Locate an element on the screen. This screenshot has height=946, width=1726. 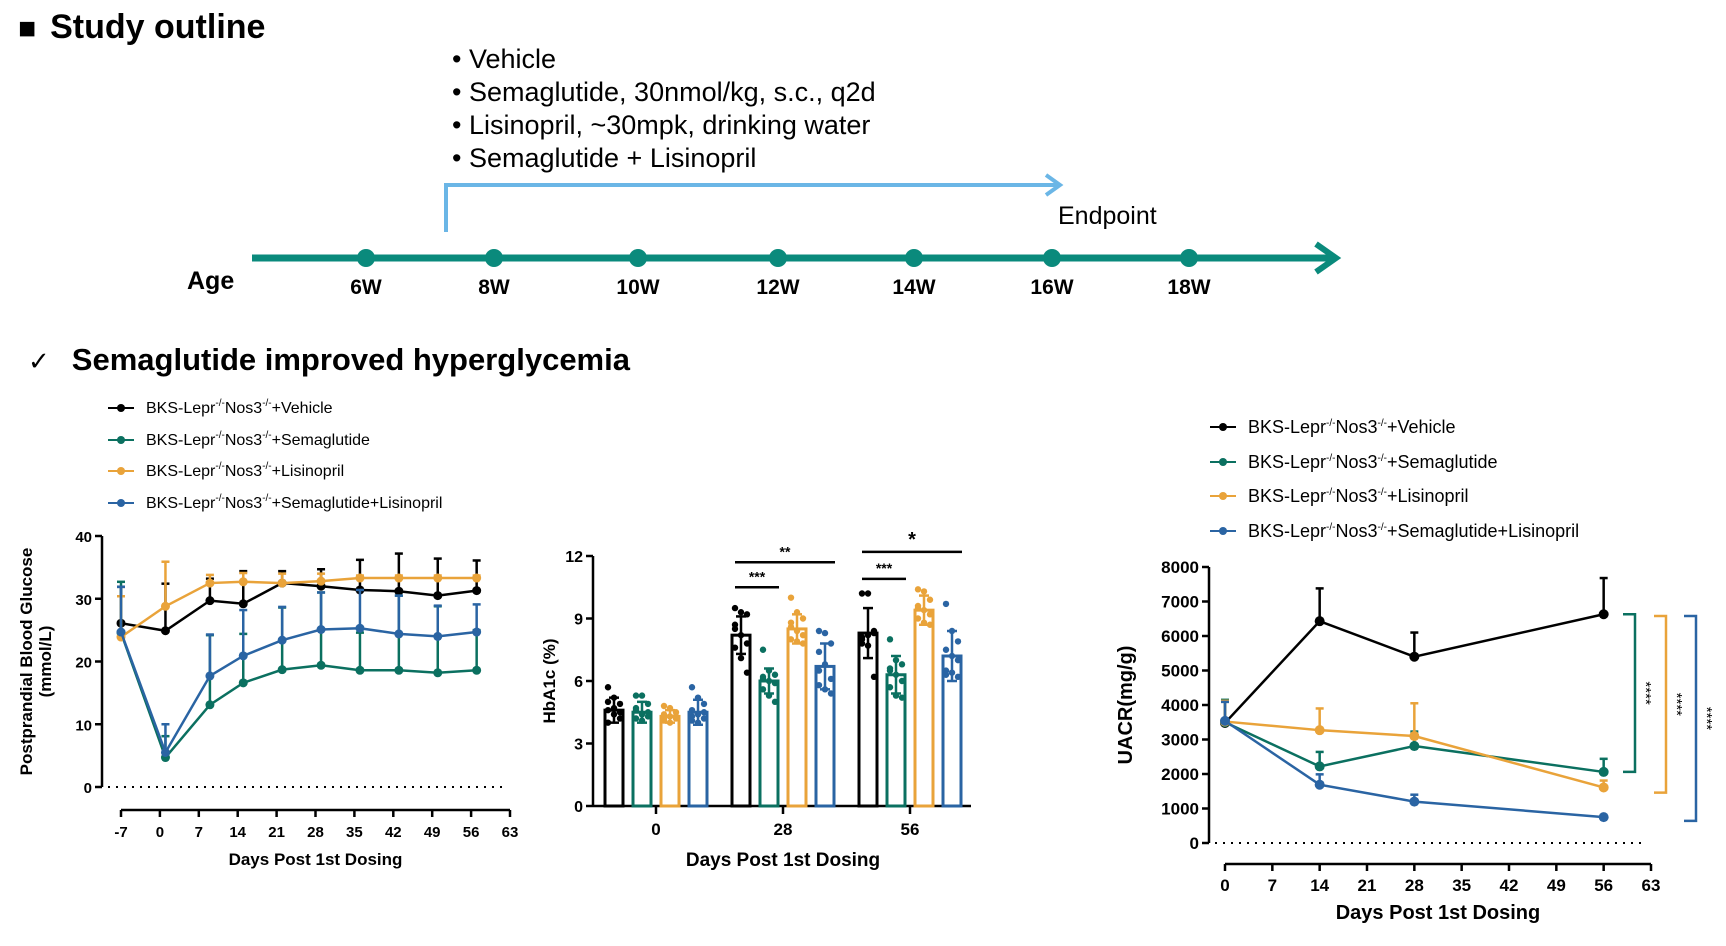
y-tick-label: 12 is located at coordinates (574, 557).